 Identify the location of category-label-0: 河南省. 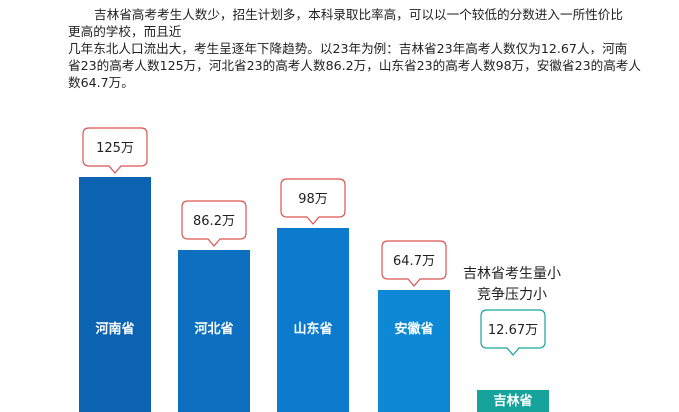
(114, 329).